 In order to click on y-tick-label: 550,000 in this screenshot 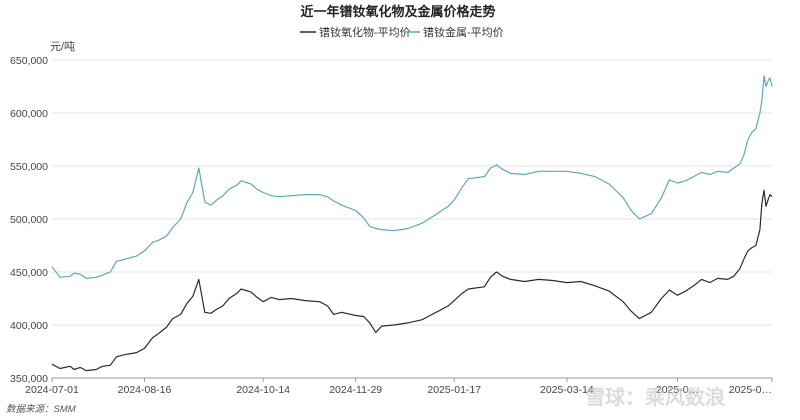, I will do `click(29, 167)`.